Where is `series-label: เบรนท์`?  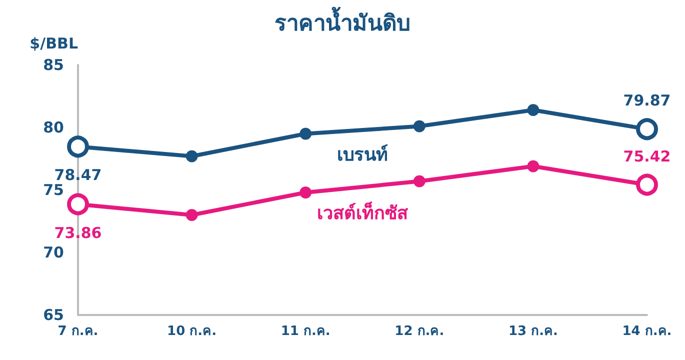
series-label: เบรนท์ is located at coordinates (362, 154).